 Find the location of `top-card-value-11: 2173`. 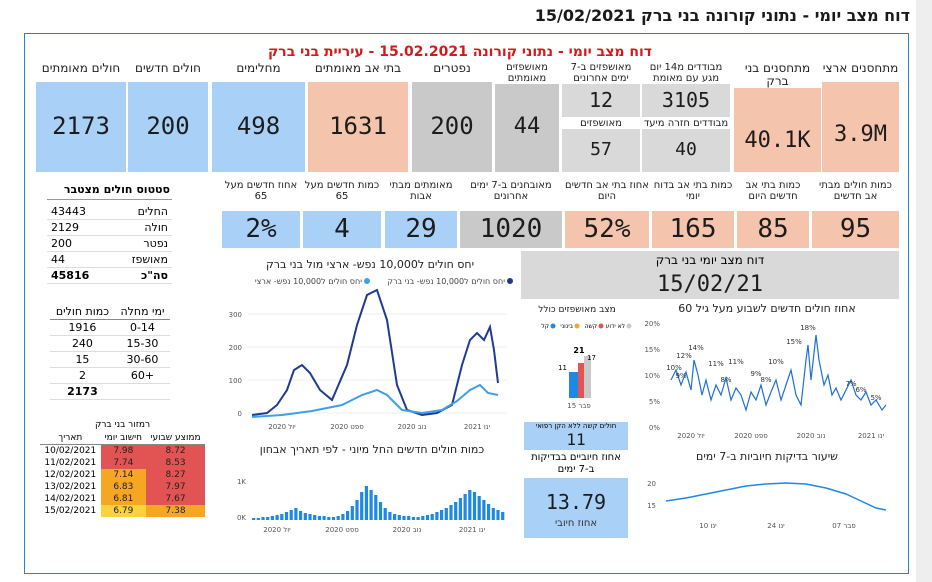

top-card-value-11: 2173 is located at coordinates (81, 126).